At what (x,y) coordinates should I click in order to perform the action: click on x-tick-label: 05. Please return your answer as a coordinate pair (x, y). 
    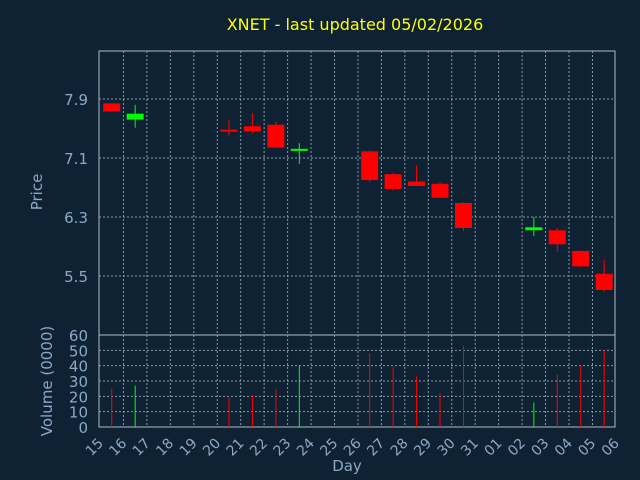
    Looking at the image, I should click on (587, 448).